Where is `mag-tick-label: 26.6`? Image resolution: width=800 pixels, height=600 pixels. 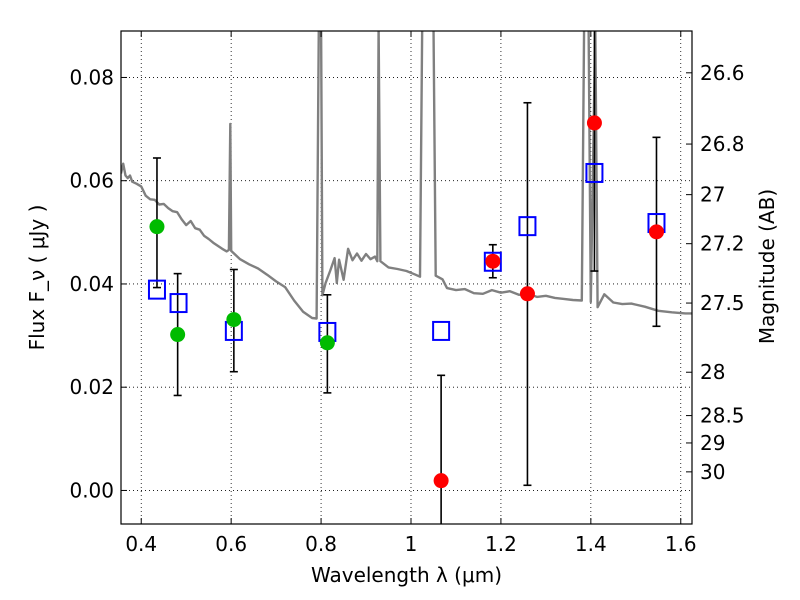 mag-tick-label: 26.6 is located at coordinates (722, 73).